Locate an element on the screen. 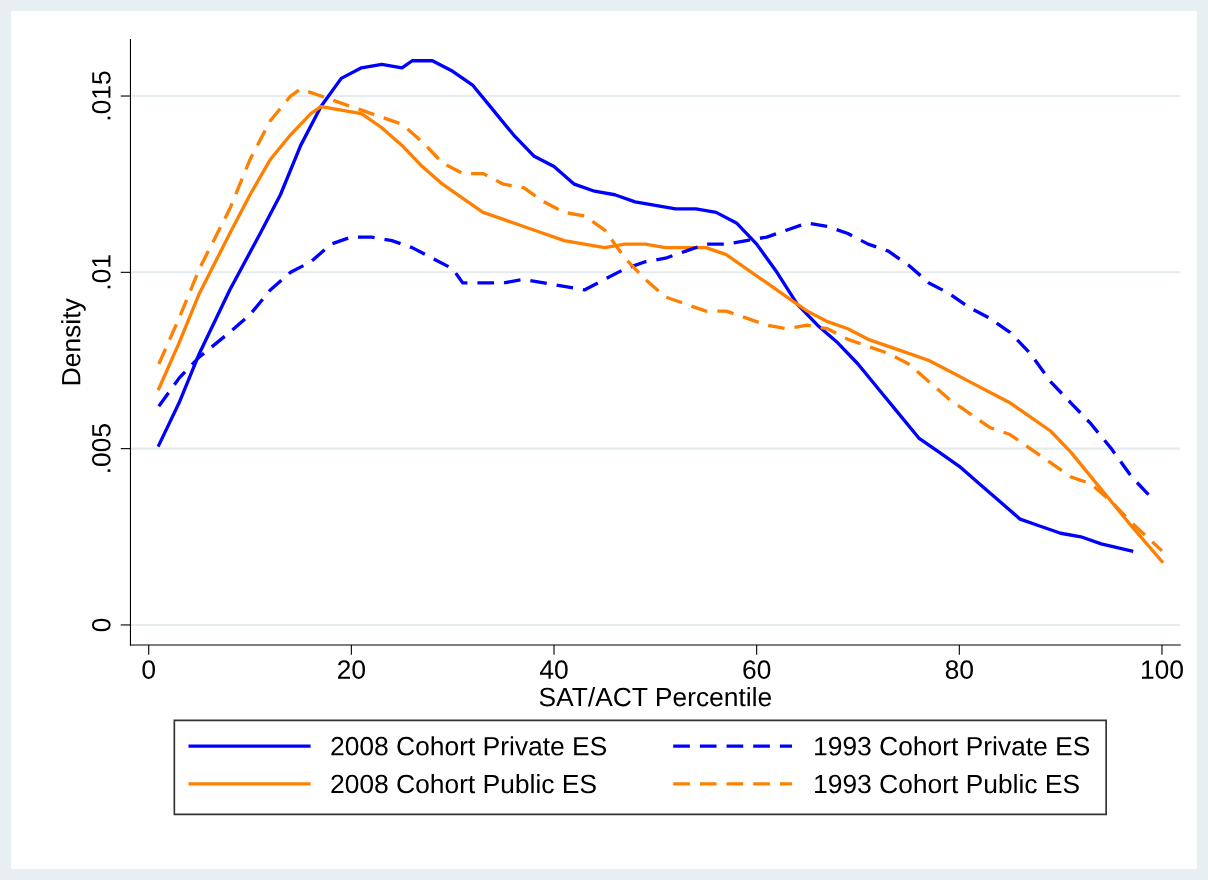 This screenshot has height=880, width=1208. y-tick-label: .01 is located at coordinates (101, 272).